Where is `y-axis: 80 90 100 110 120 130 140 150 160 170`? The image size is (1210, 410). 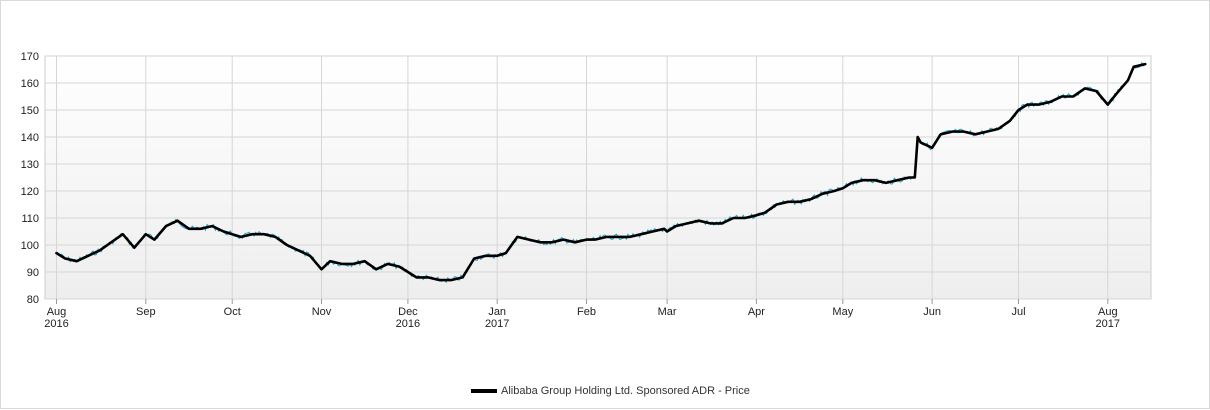 y-axis: 80 90 100 110 120 130 140 150 160 170 is located at coordinates (30, 178).